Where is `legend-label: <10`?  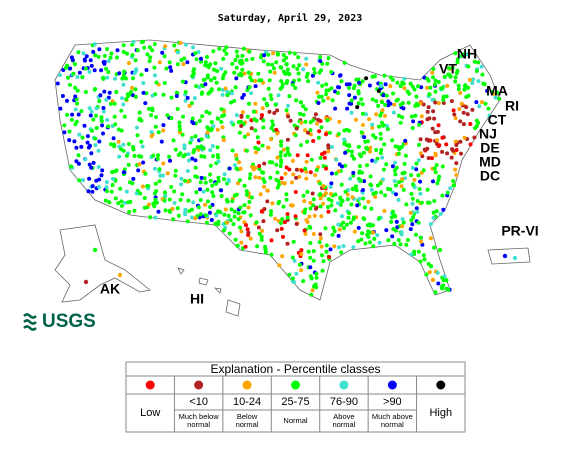
legend-label: <10 is located at coordinates (198, 402).